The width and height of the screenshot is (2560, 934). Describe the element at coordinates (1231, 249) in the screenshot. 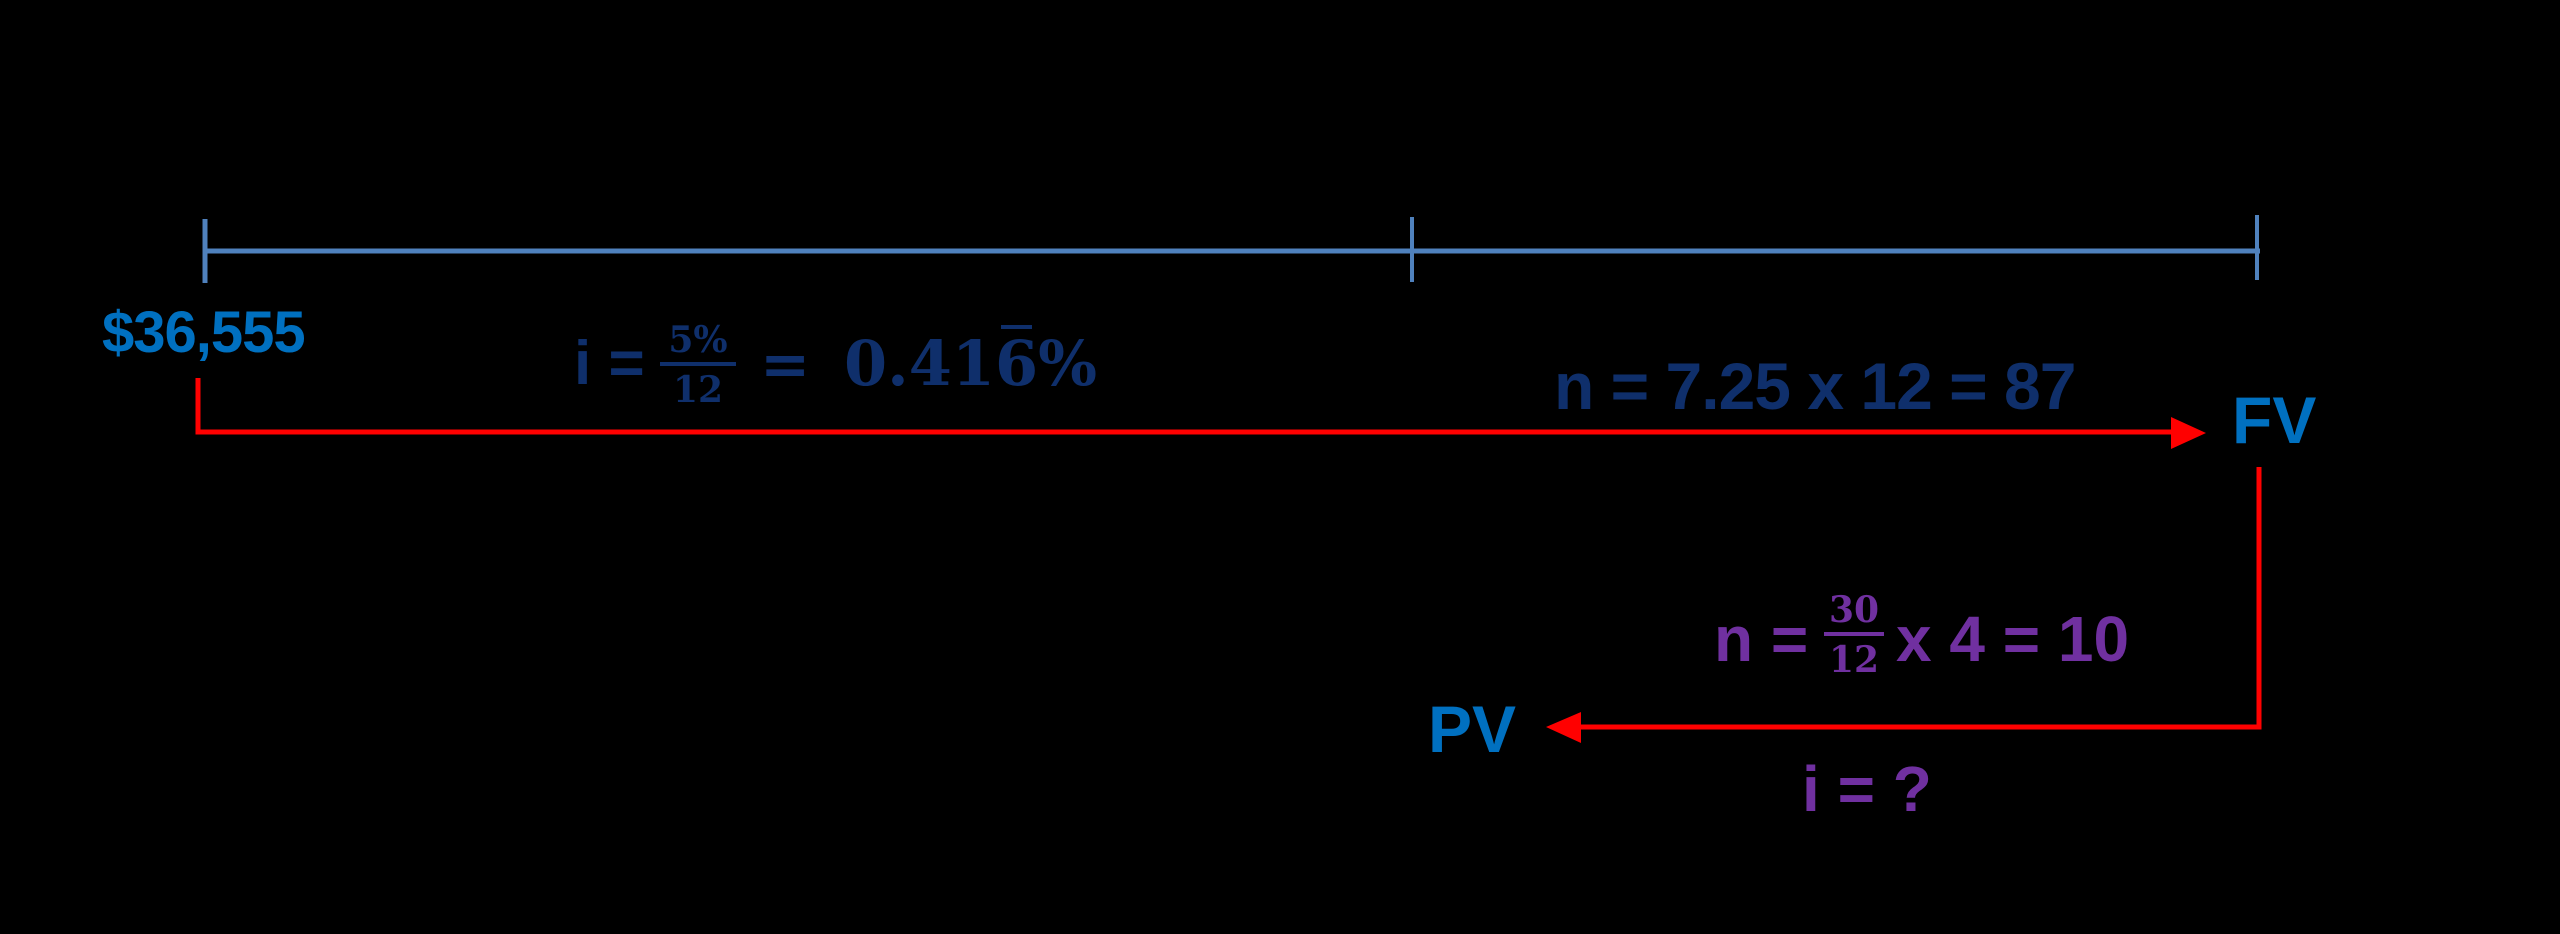

I see `timeline` at that location.